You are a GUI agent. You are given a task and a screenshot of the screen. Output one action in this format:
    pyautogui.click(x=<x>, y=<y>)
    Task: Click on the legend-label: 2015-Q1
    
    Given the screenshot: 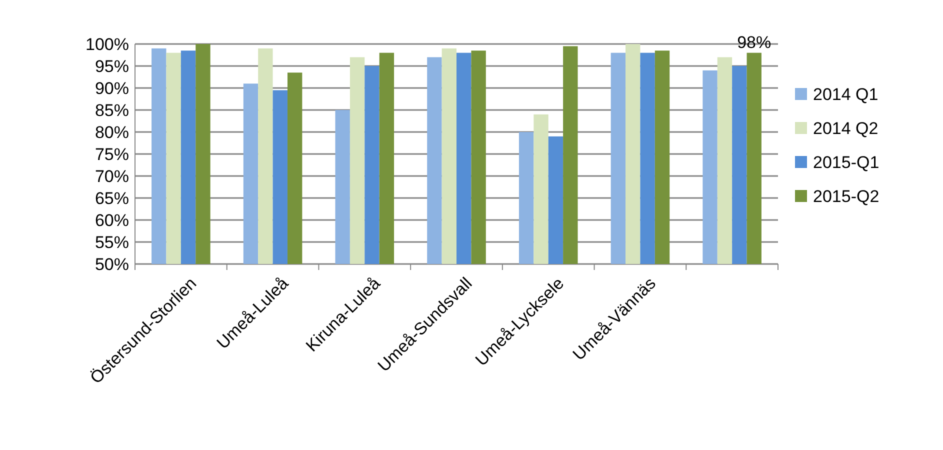 What is the action you would take?
    pyautogui.click(x=846, y=162)
    